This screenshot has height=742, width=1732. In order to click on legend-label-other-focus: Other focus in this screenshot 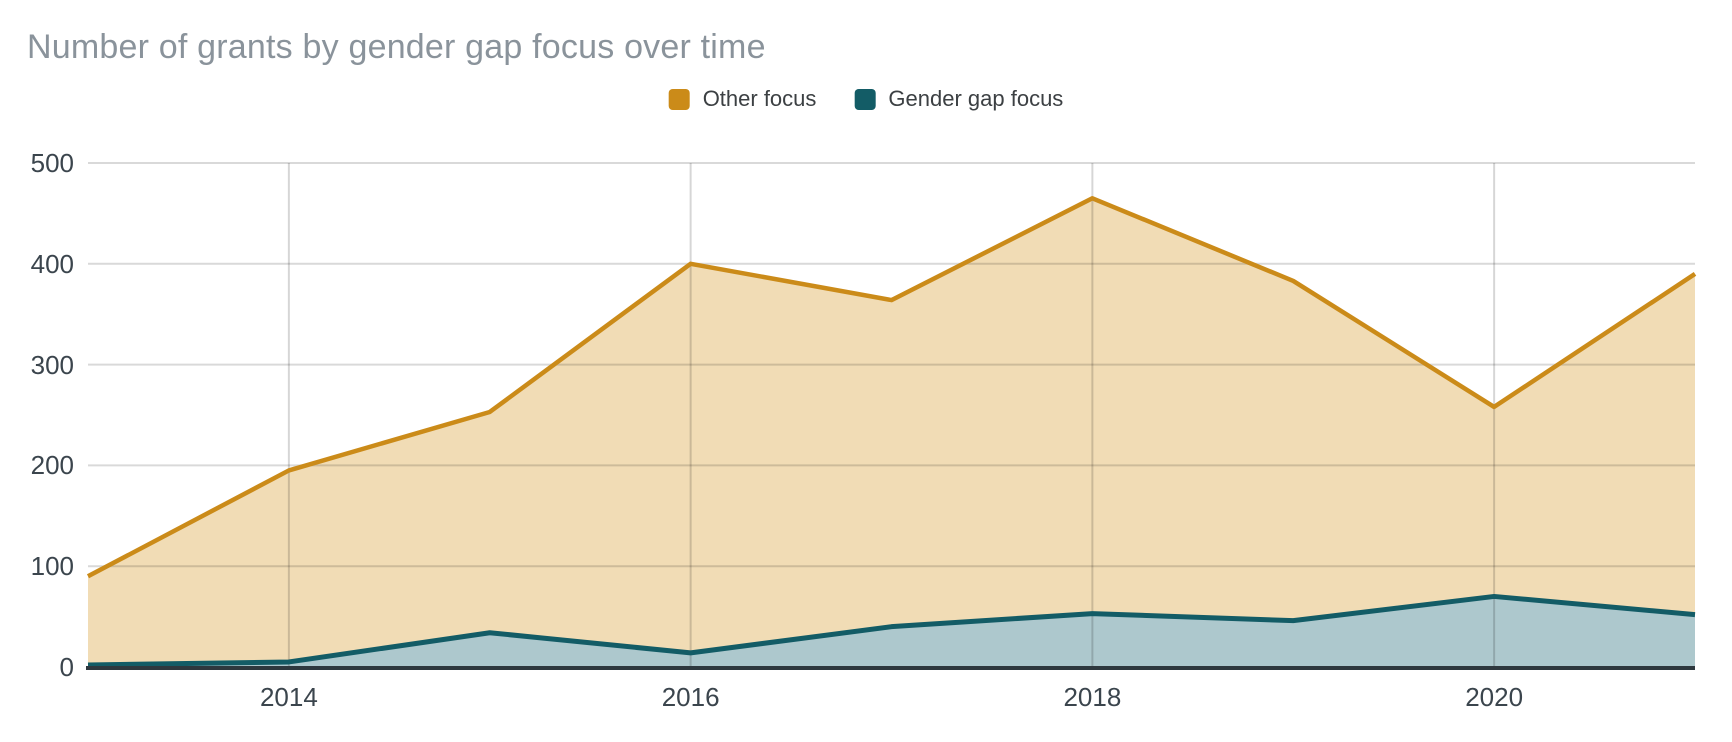, I will do `click(759, 98)`.